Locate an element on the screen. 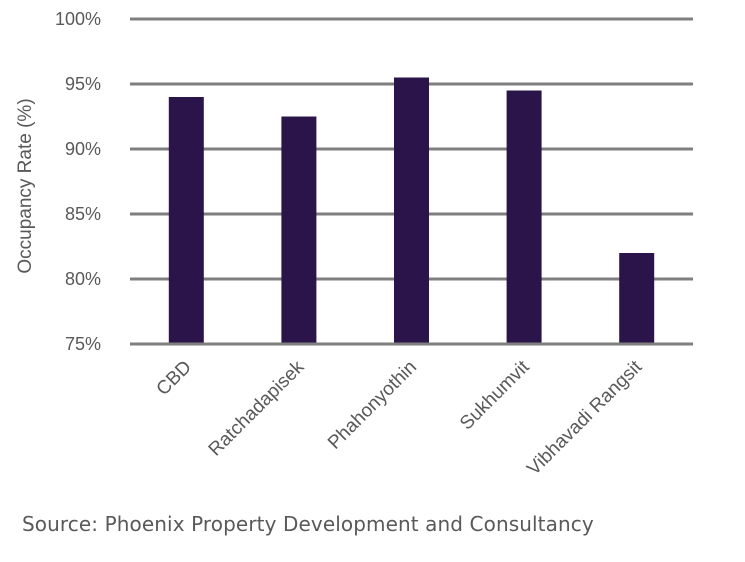 Image resolution: width=745 pixels, height=562 pixels. y-tick-label: 75% is located at coordinates (83, 344).